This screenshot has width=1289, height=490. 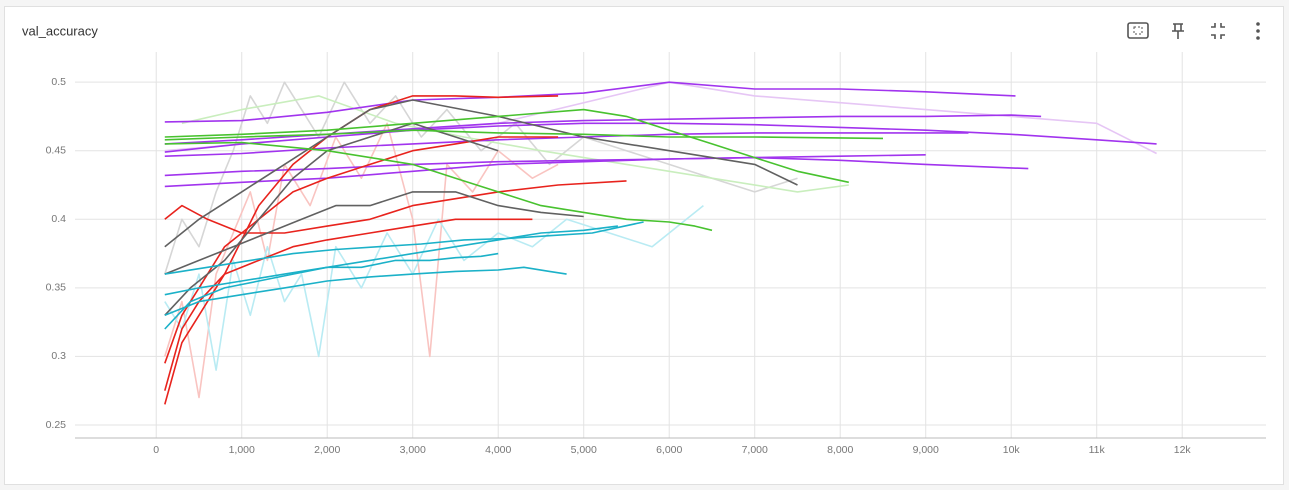 What do you see at coordinates (1218, 31) in the screenshot?
I see `collapse-button` at bounding box center [1218, 31].